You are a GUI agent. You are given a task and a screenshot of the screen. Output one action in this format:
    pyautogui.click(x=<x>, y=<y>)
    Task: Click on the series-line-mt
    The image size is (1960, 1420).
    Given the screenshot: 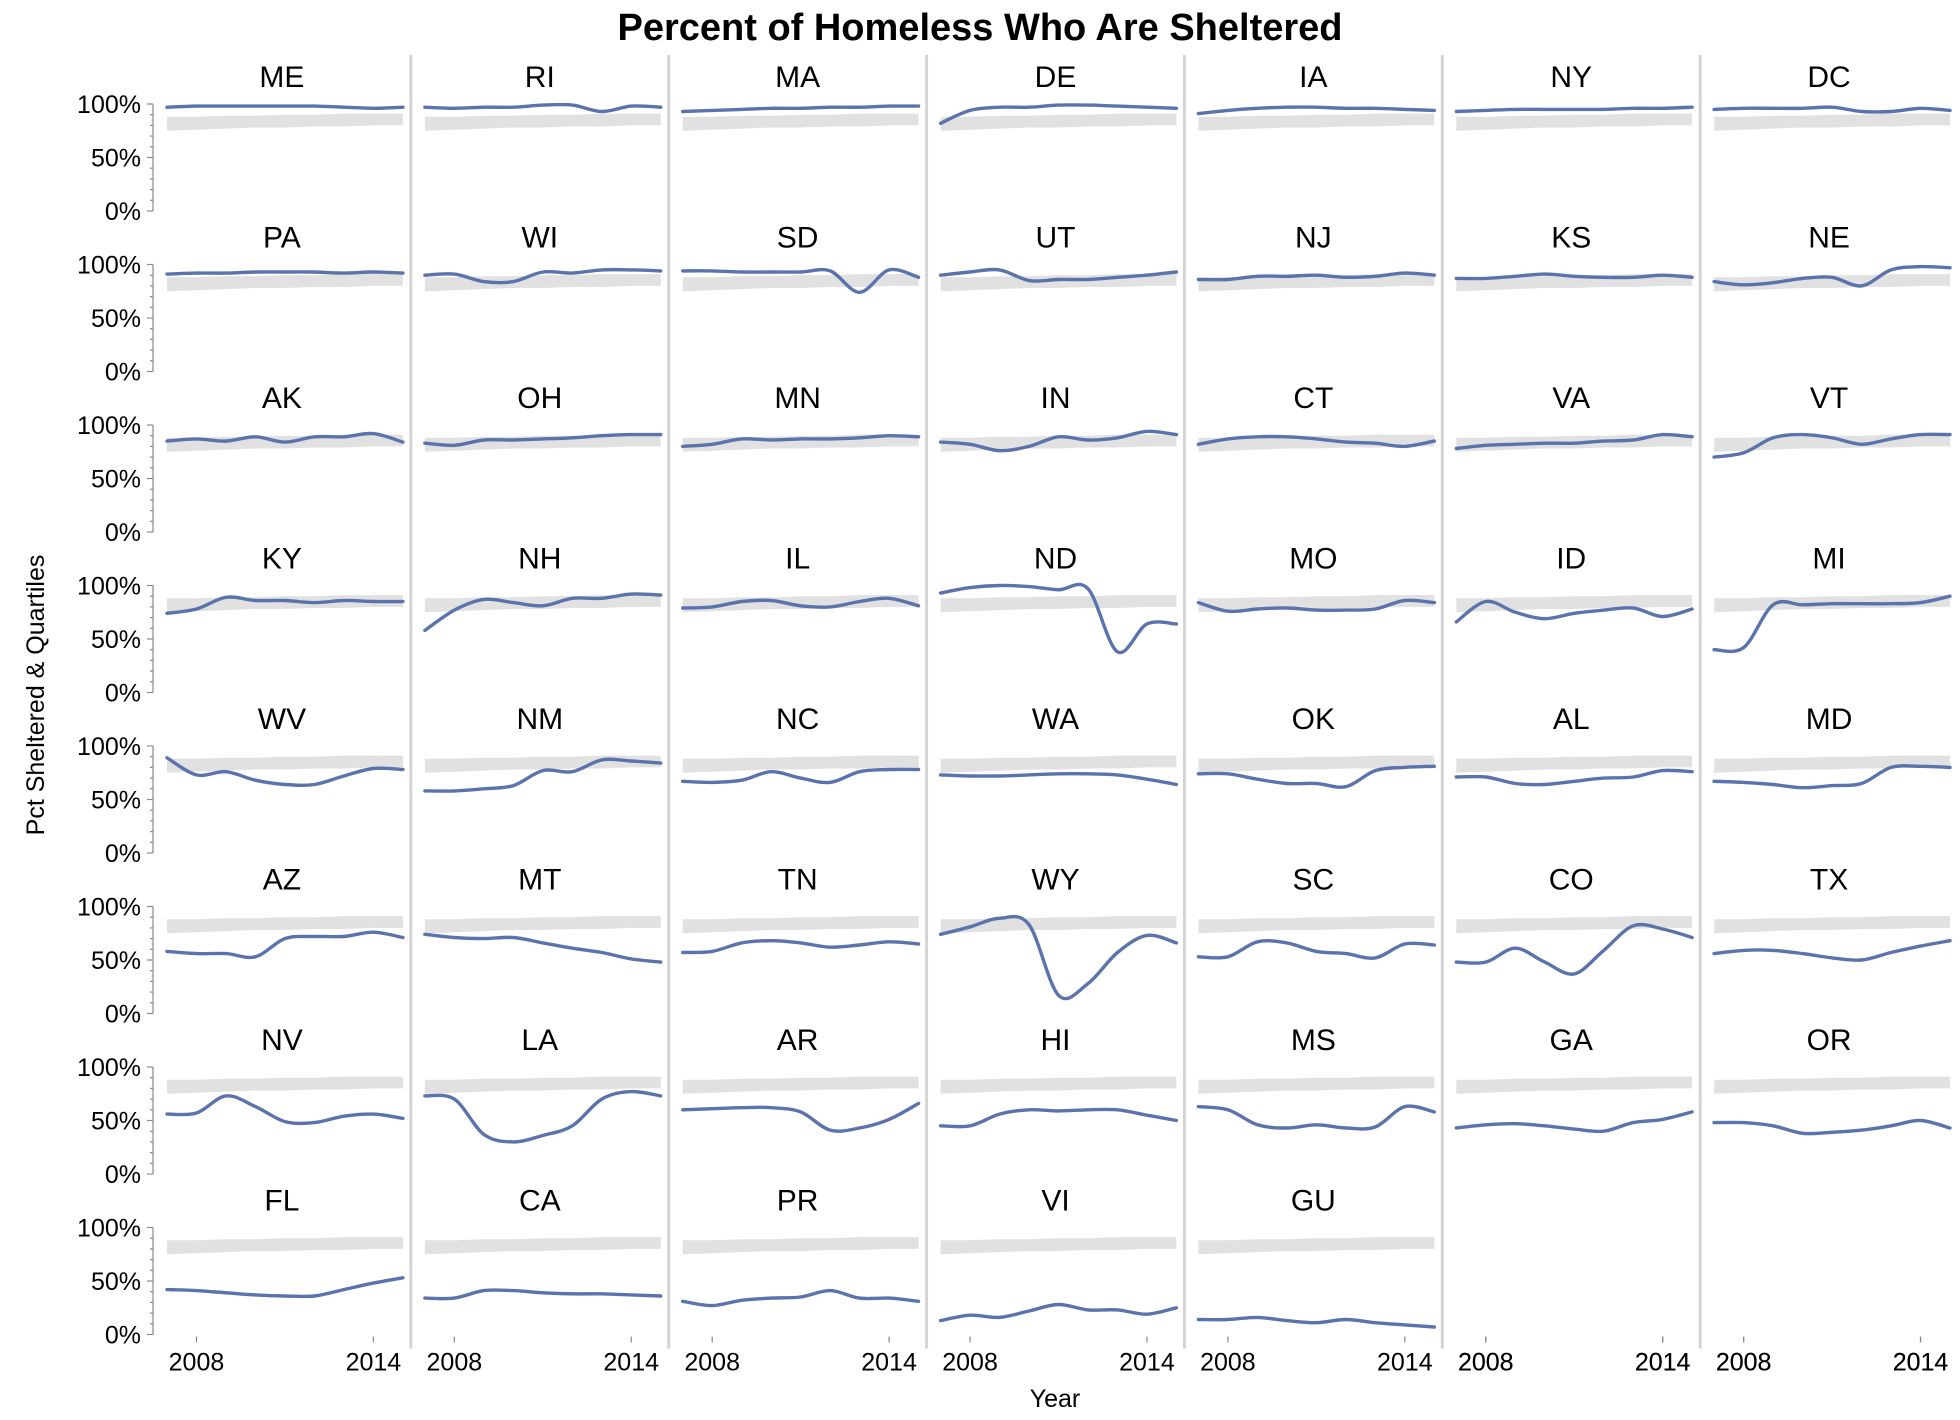 What is the action you would take?
    pyautogui.click(x=543, y=948)
    